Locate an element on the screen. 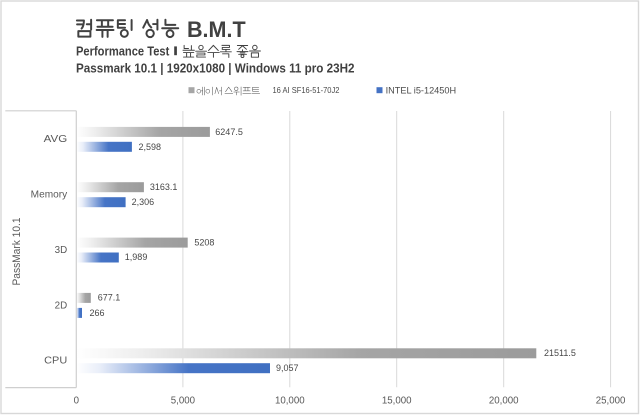 This screenshot has width=640, height=415. svg-text: AVG is located at coordinates (56, 139).